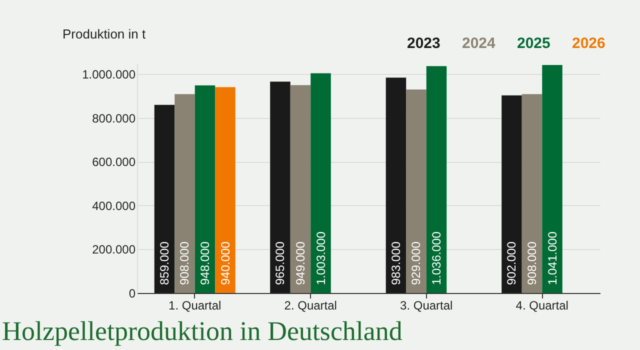  I want to click on data-label: 1.003.000, so click(321, 258).